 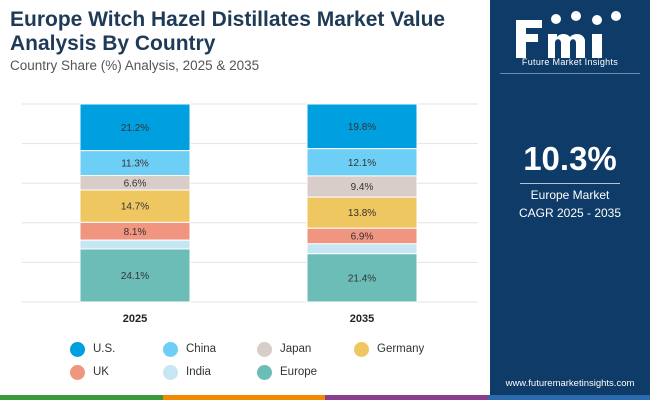 What do you see at coordinates (362, 319) in the screenshot?
I see `category-label: 2035` at bounding box center [362, 319].